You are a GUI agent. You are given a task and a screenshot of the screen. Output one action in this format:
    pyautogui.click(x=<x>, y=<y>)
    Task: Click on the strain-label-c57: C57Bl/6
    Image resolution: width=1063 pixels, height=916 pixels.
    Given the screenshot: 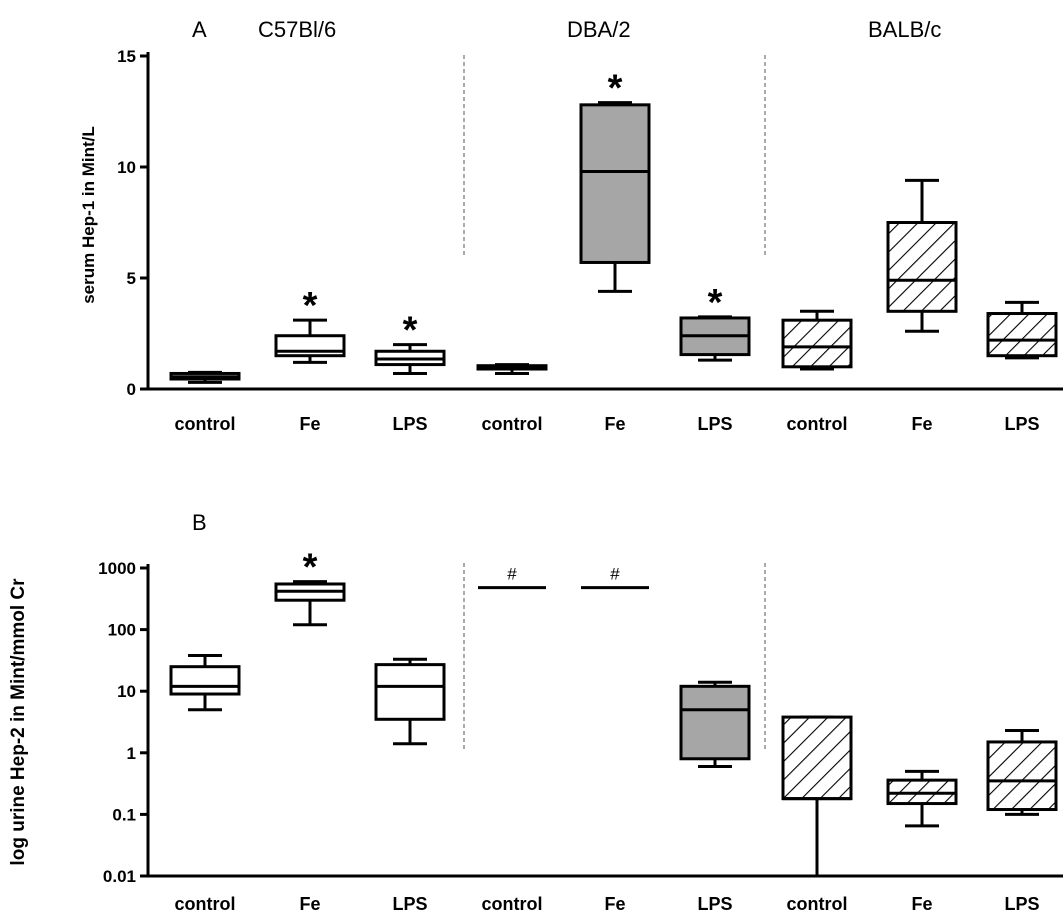 What is the action you would take?
    pyautogui.click(x=297, y=29)
    